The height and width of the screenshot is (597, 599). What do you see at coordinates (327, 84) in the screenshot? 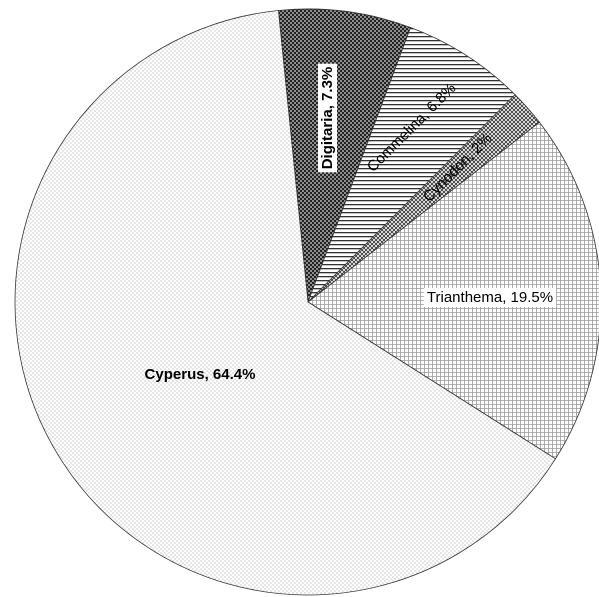
I see `value-label: 7.3%` at bounding box center [327, 84].